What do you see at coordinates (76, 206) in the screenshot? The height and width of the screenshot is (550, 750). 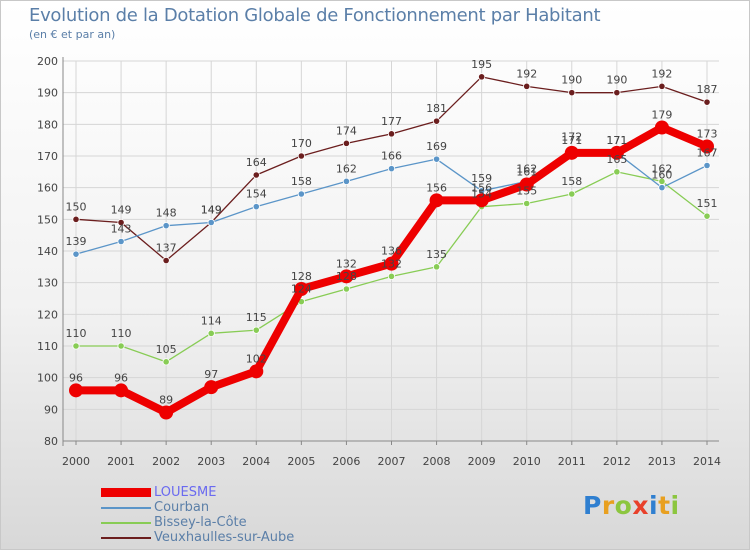 I see `data-label: 150` at bounding box center [76, 206].